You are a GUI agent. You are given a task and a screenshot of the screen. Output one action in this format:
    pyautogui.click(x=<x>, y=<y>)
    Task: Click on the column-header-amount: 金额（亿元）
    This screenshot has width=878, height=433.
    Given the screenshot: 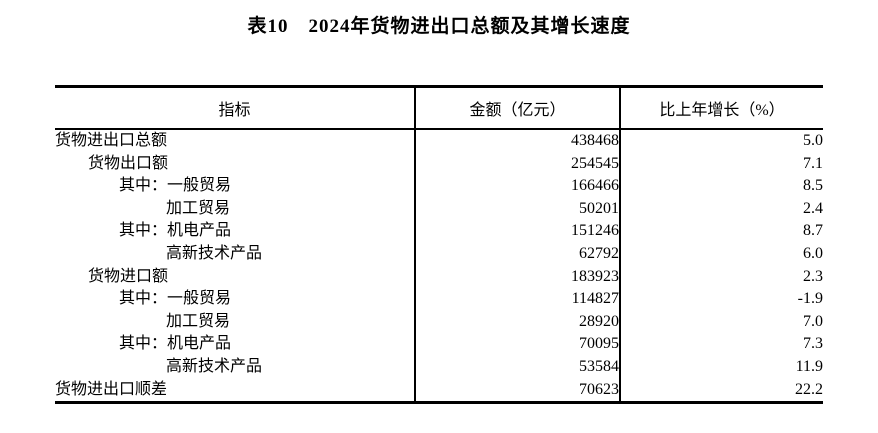 What is the action you would take?
    pyautogui.click(x=517, y=108)
    